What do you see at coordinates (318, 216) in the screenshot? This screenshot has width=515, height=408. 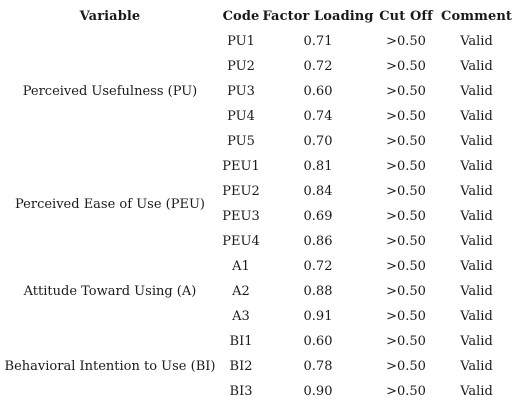 I see `factor-loading: 0.69` at bounding box center [318, 216].